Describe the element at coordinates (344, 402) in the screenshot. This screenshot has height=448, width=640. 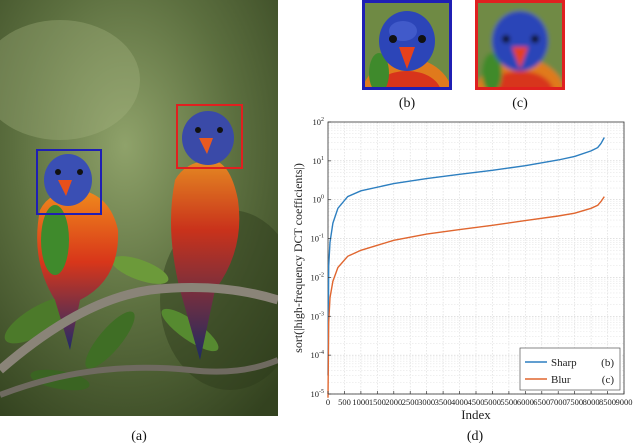
I see `x-tick-label: 500` at that location.